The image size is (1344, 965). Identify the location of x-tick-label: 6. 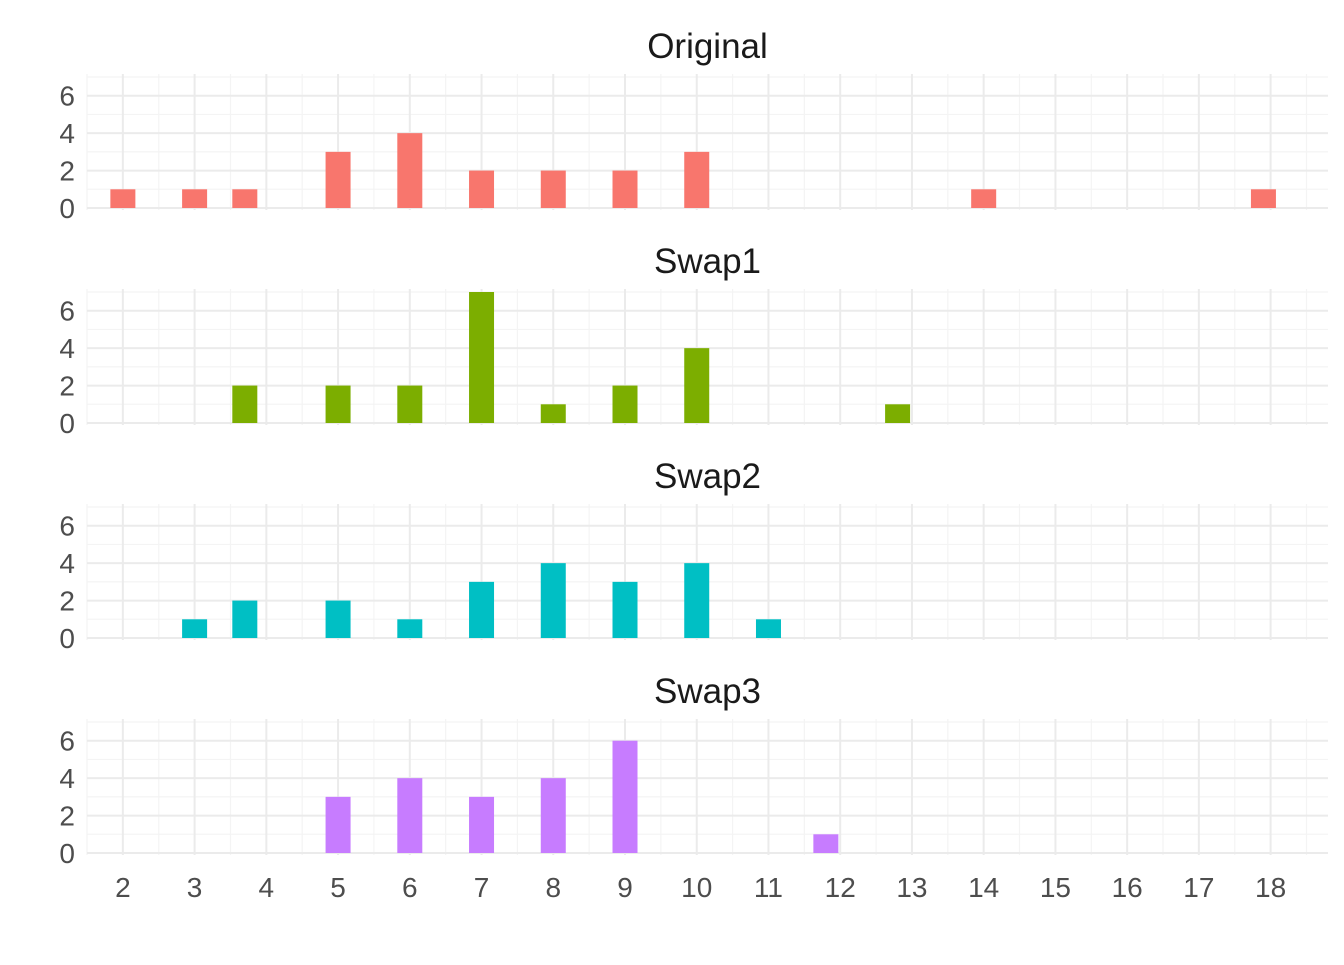
(410, 887).